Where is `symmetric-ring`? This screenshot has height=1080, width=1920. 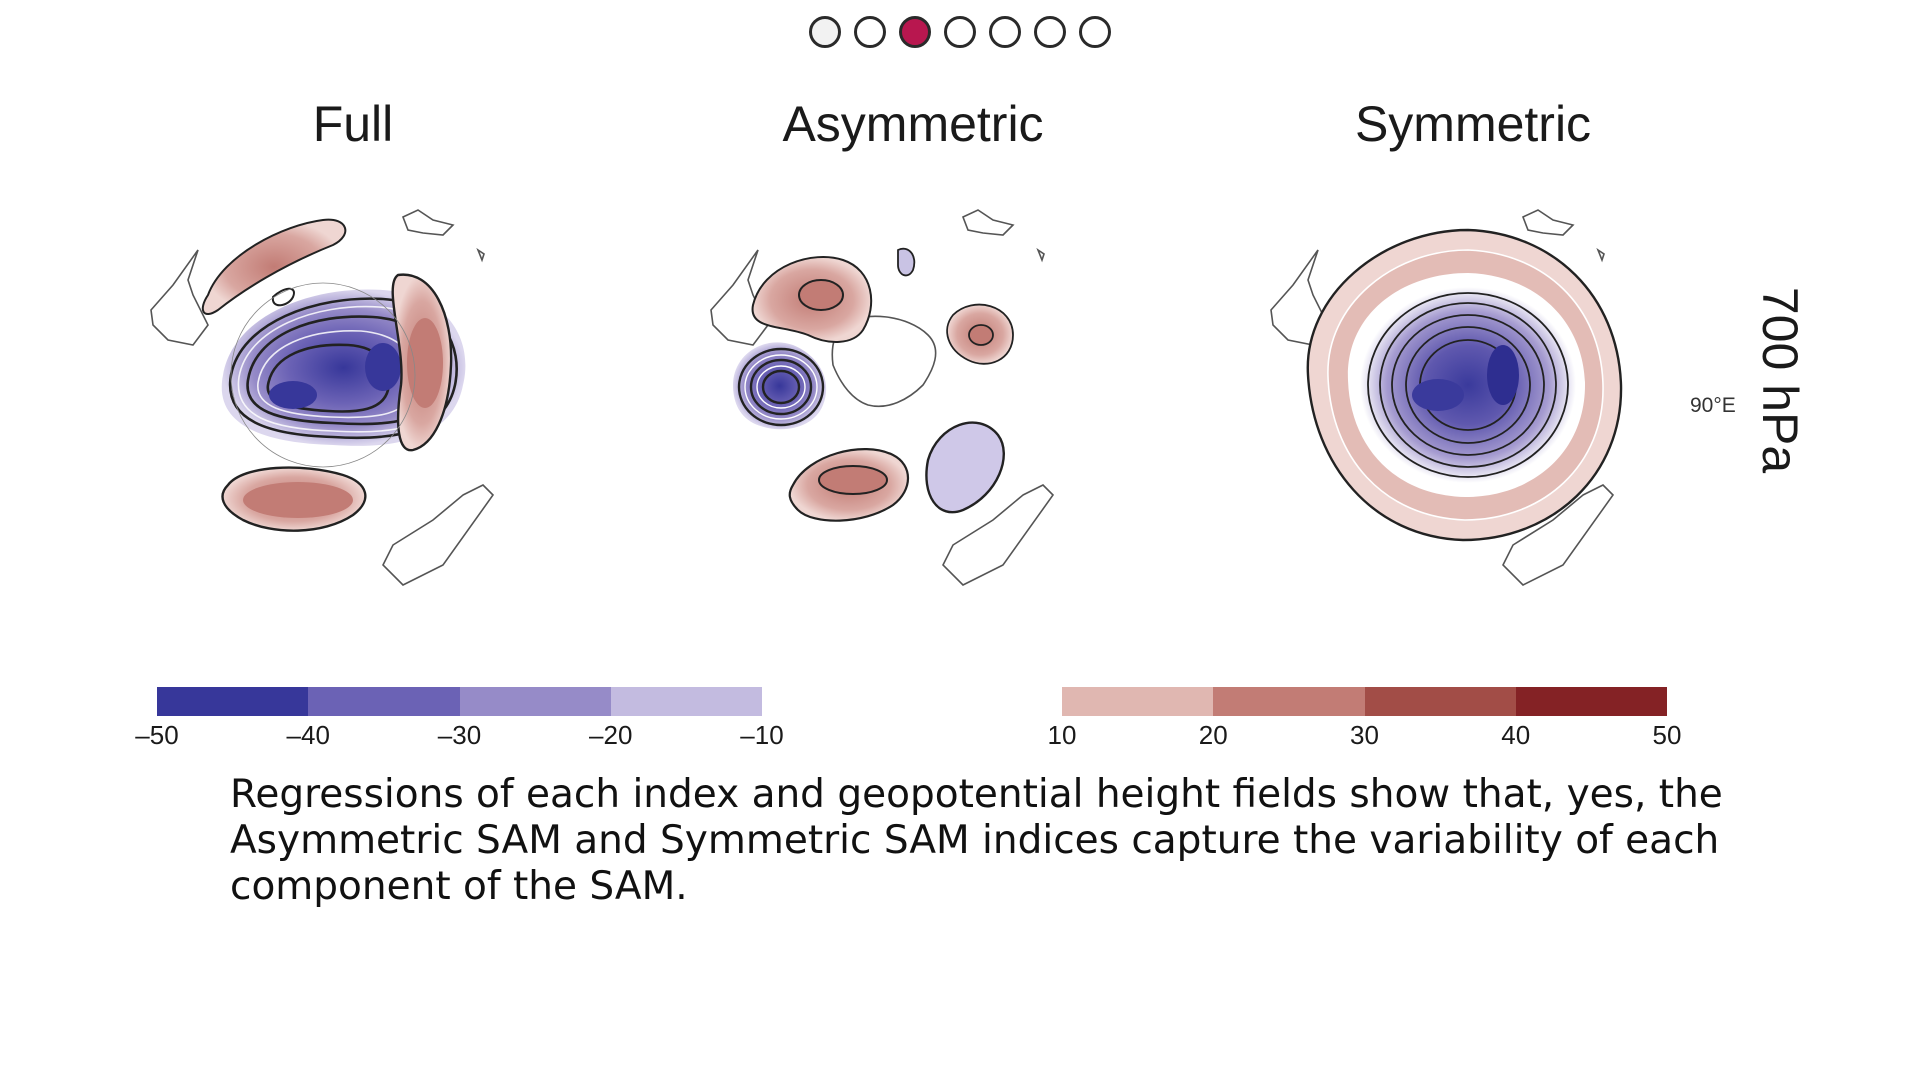 symmetric-ring is located at coordinates (1464, 385).